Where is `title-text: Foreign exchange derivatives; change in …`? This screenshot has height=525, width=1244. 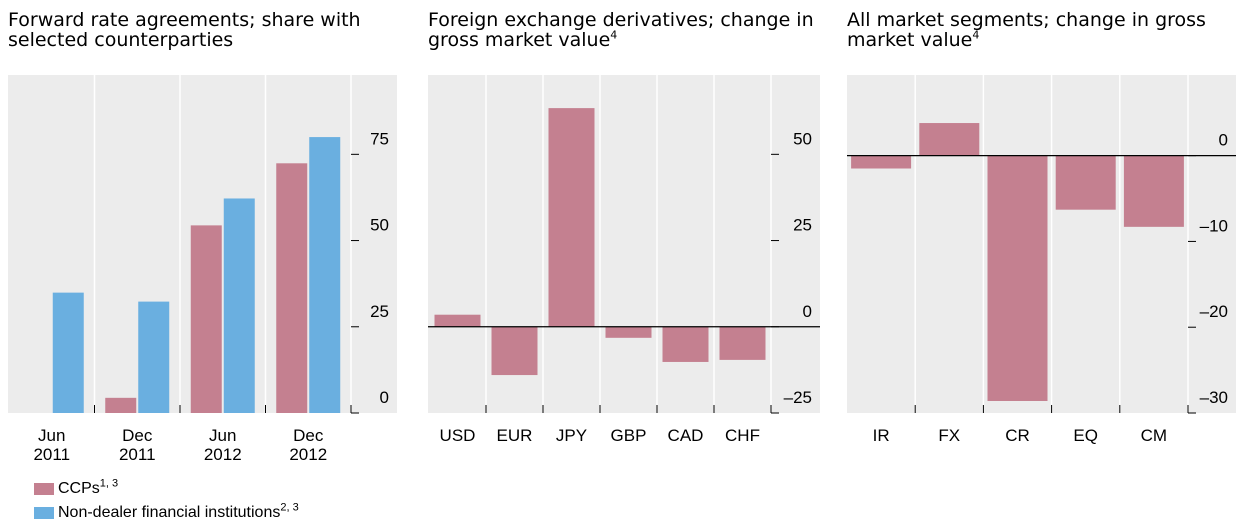
title-text: Foreign exchange derivatives; change in … is located at coordinates (621, 30).